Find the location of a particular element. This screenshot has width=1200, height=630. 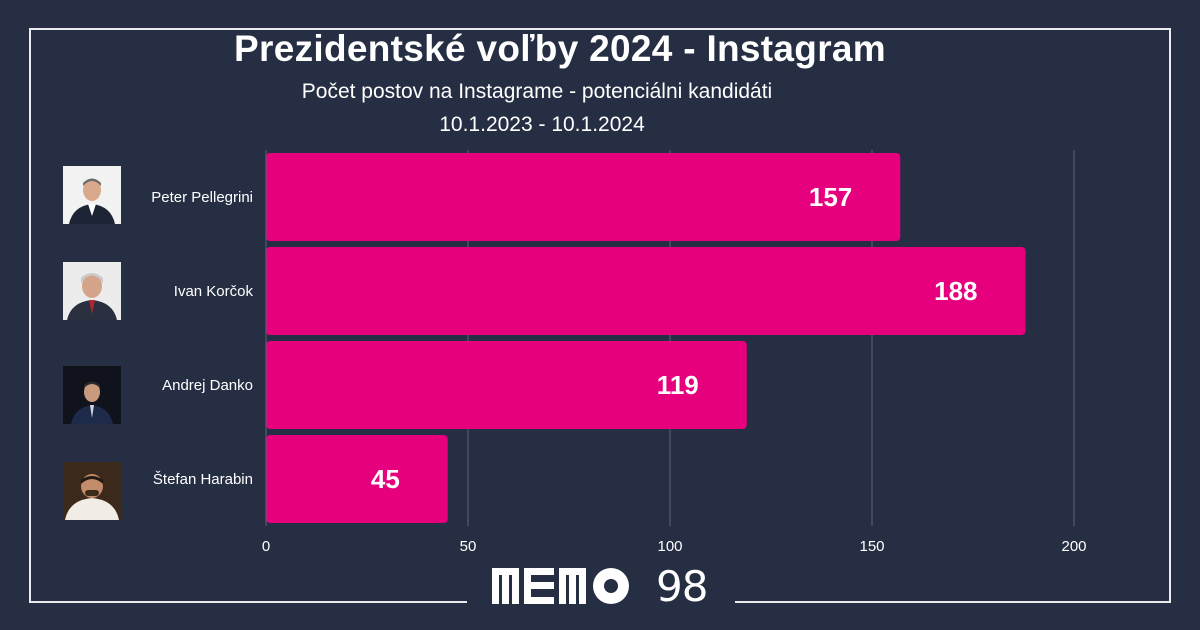

category-label: Andrej Danko is located at coordinates (207, 385).